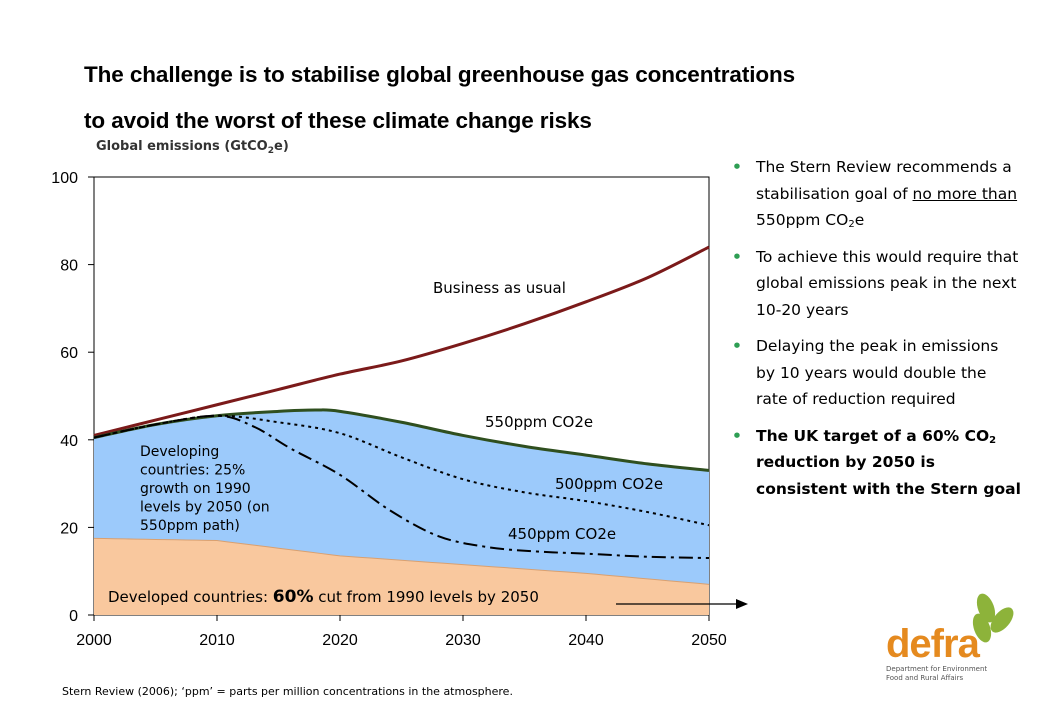 This screenshot has width=1040, height=720. What do you see at coordinates (401, 561) in the screenshot?
I see `developed-edge` at bounding box center [401, 561].